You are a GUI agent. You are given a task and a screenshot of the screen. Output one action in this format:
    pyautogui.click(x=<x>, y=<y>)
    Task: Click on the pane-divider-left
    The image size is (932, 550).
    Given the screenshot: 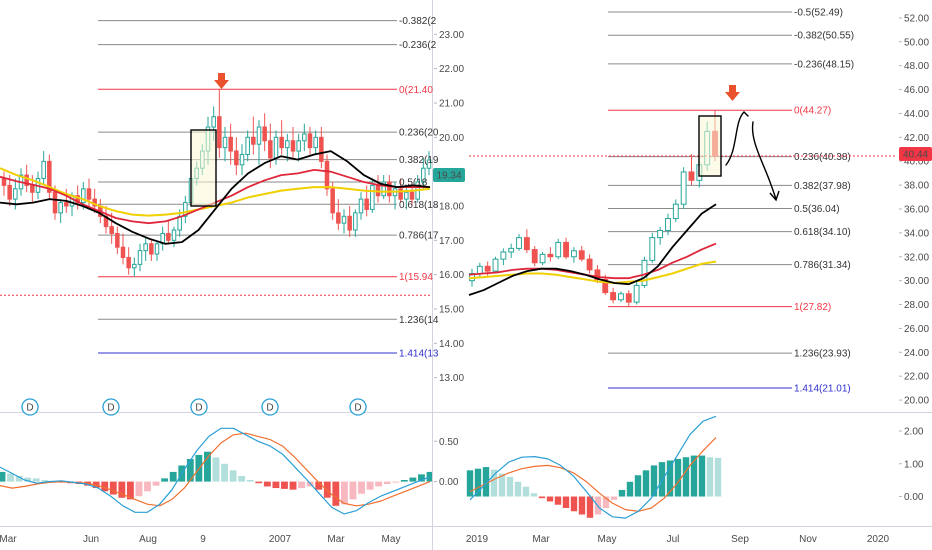 What is the action you would take?
    pyautogui.click(x=216, y=412)
    